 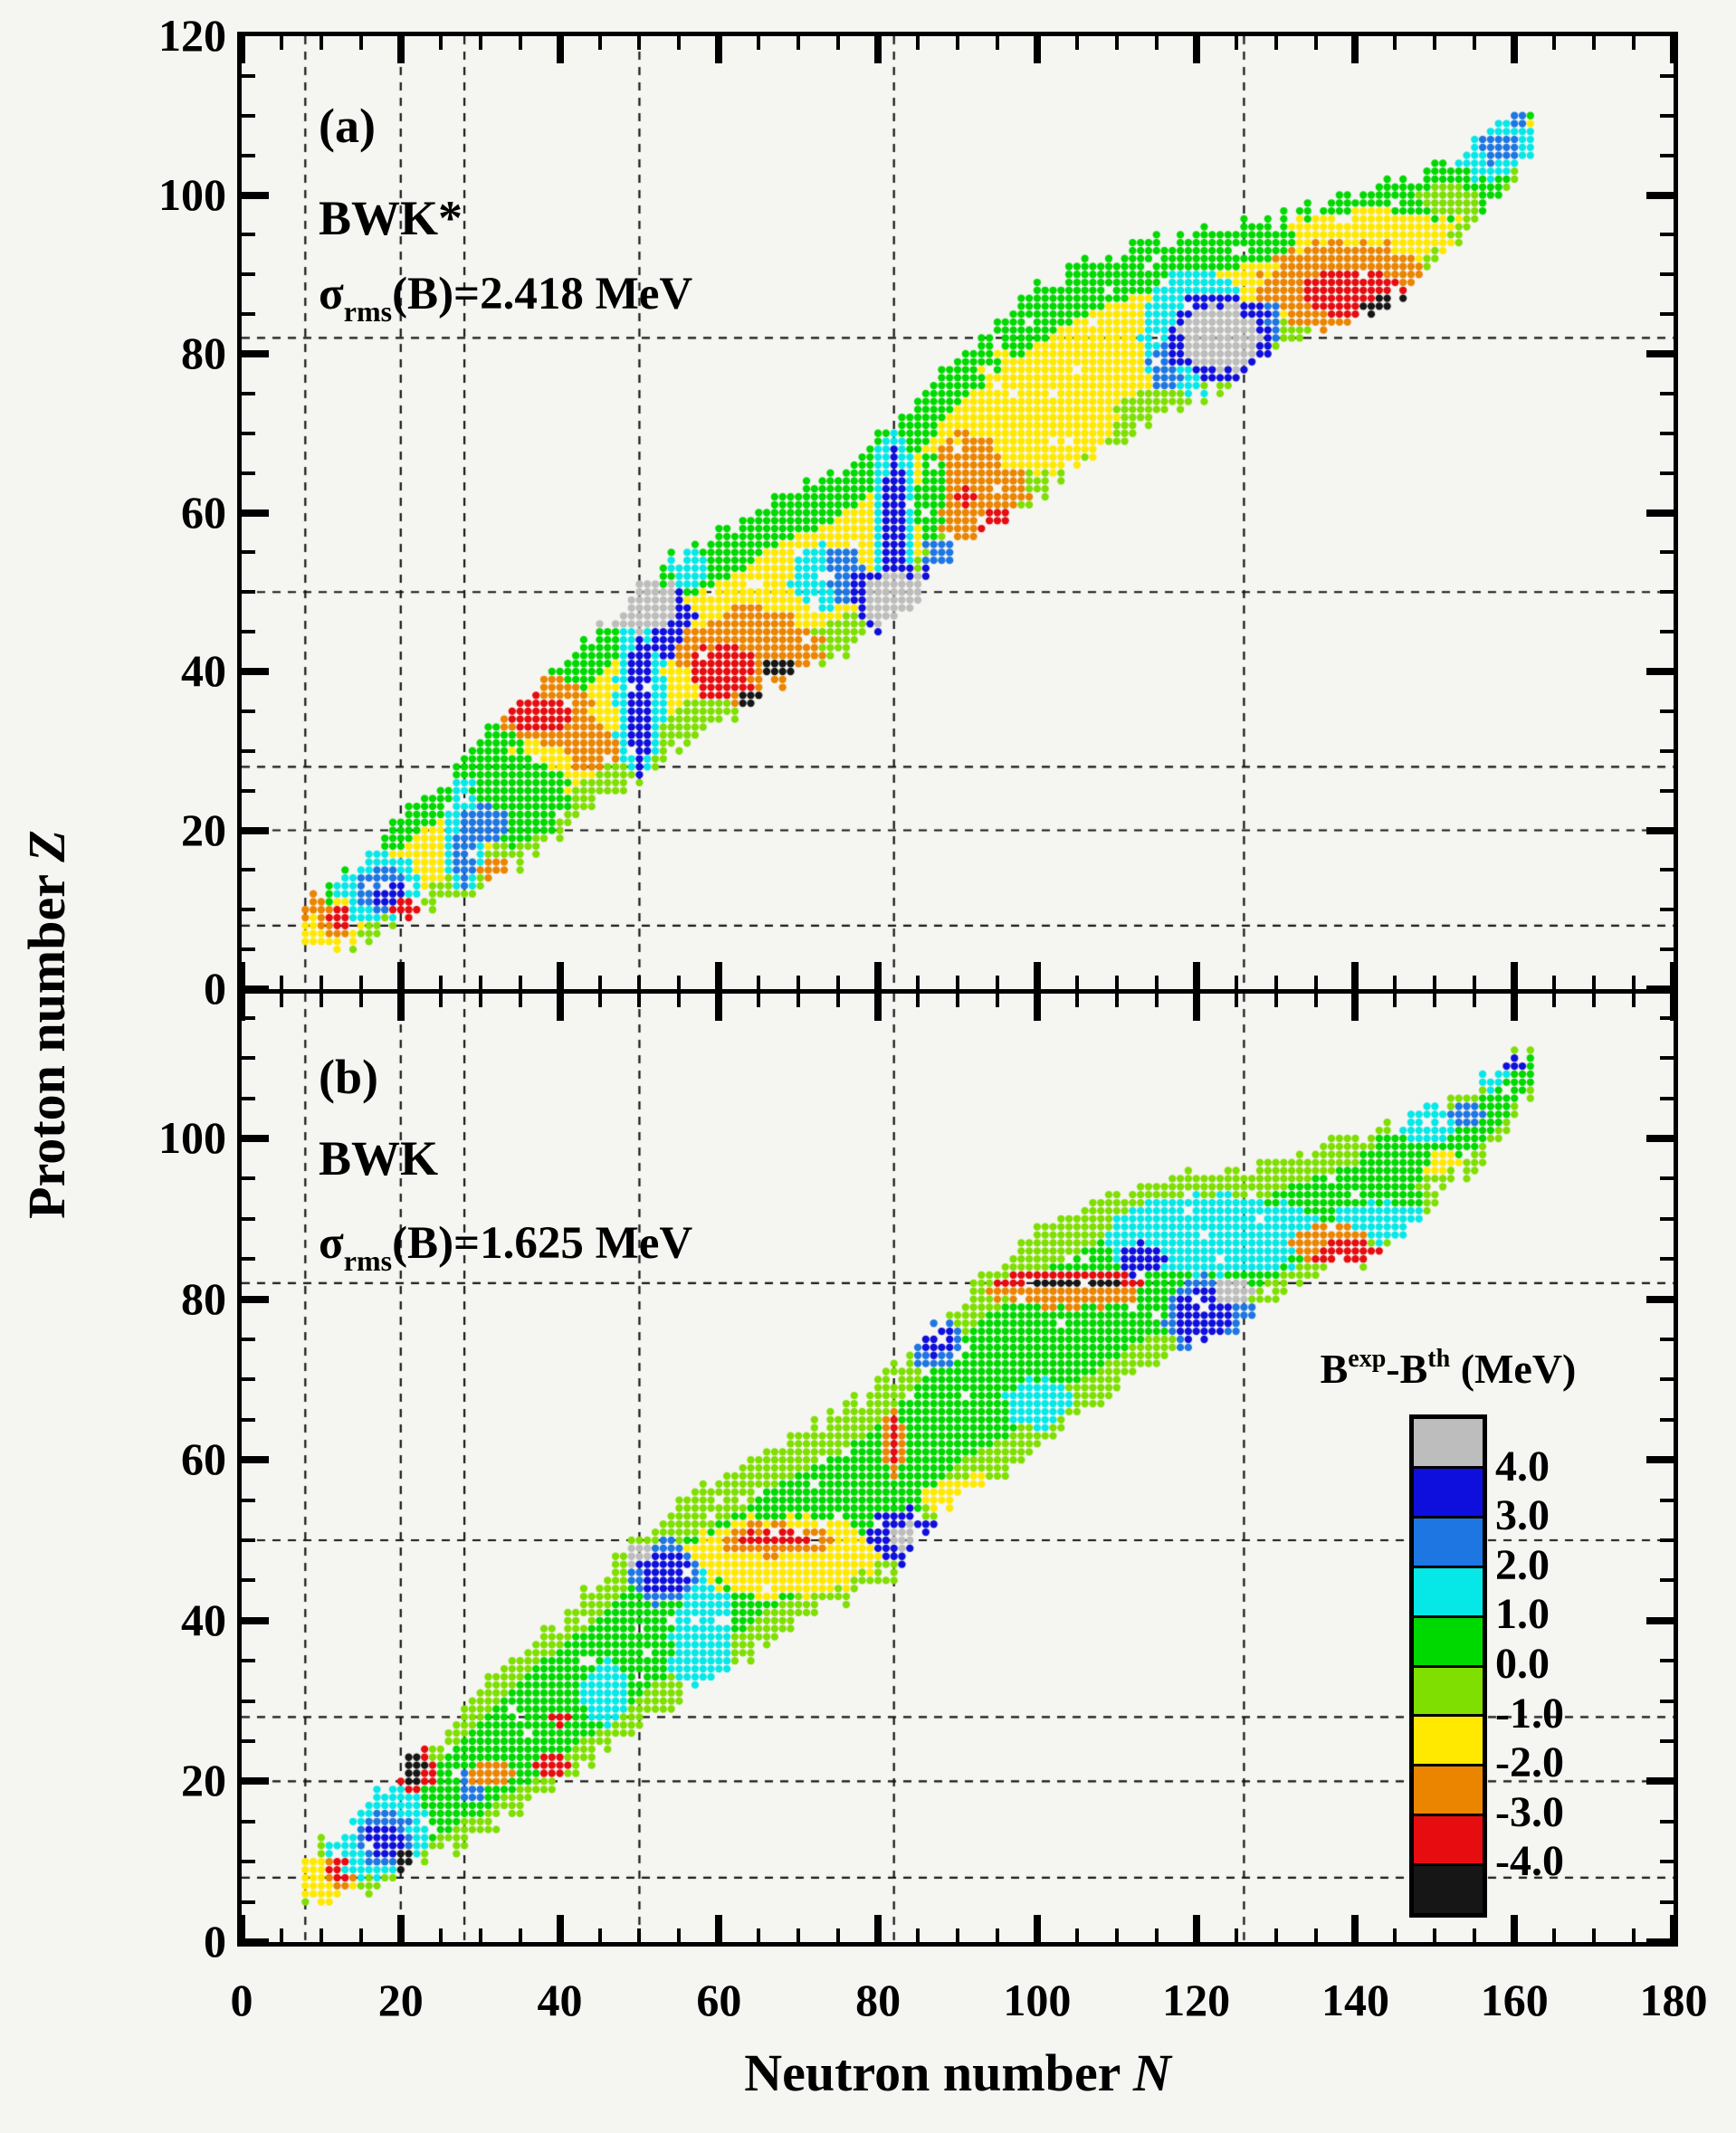 What do you see at coordinates (1529, 1861) in the screenshot?
I see `colorbar-boundary-label: -4.0` at bounding box center [1529, 1861].